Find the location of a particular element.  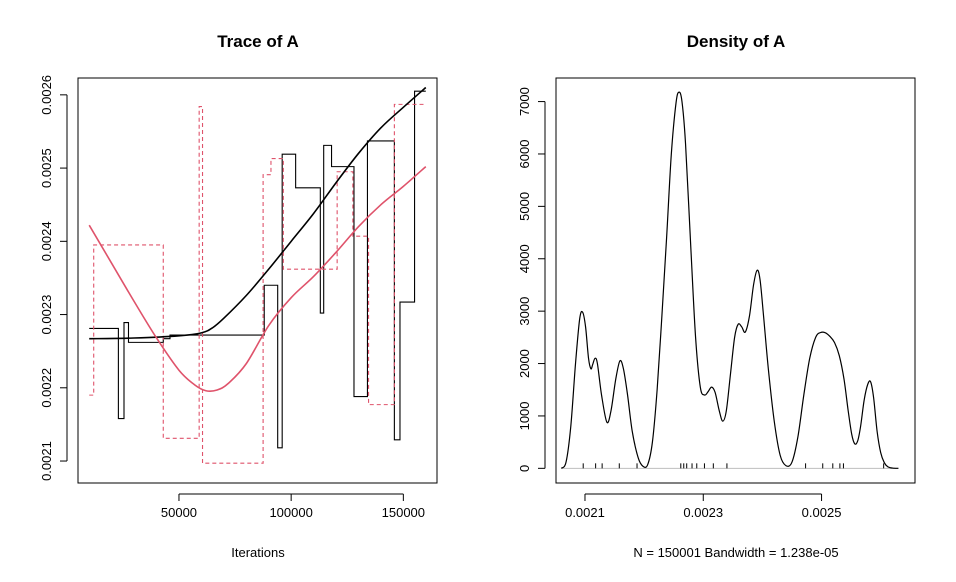

density-x-axis-label: N = 150001 Bandwidth = 1.238e-05 is located at coordinates (735, 552).